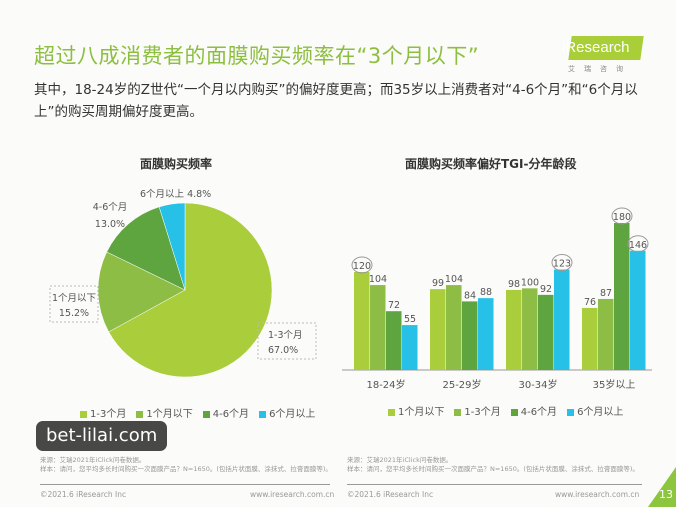  Describe the element at coordinates (546, 289) in the screenshot. I see `bar-value-label: 92` at that location.